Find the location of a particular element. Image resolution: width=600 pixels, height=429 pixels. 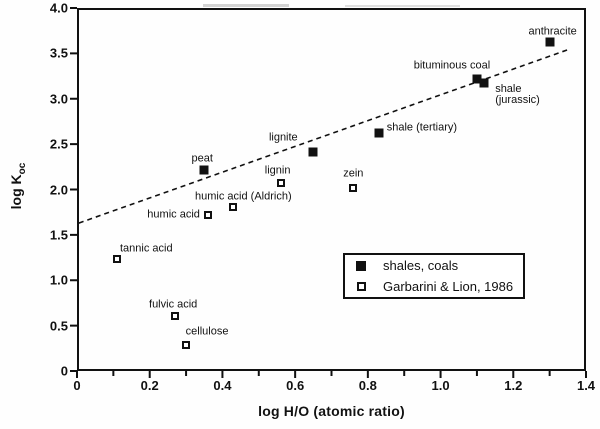

data-point-fulvic-acid is located at coordinates (175, 315).